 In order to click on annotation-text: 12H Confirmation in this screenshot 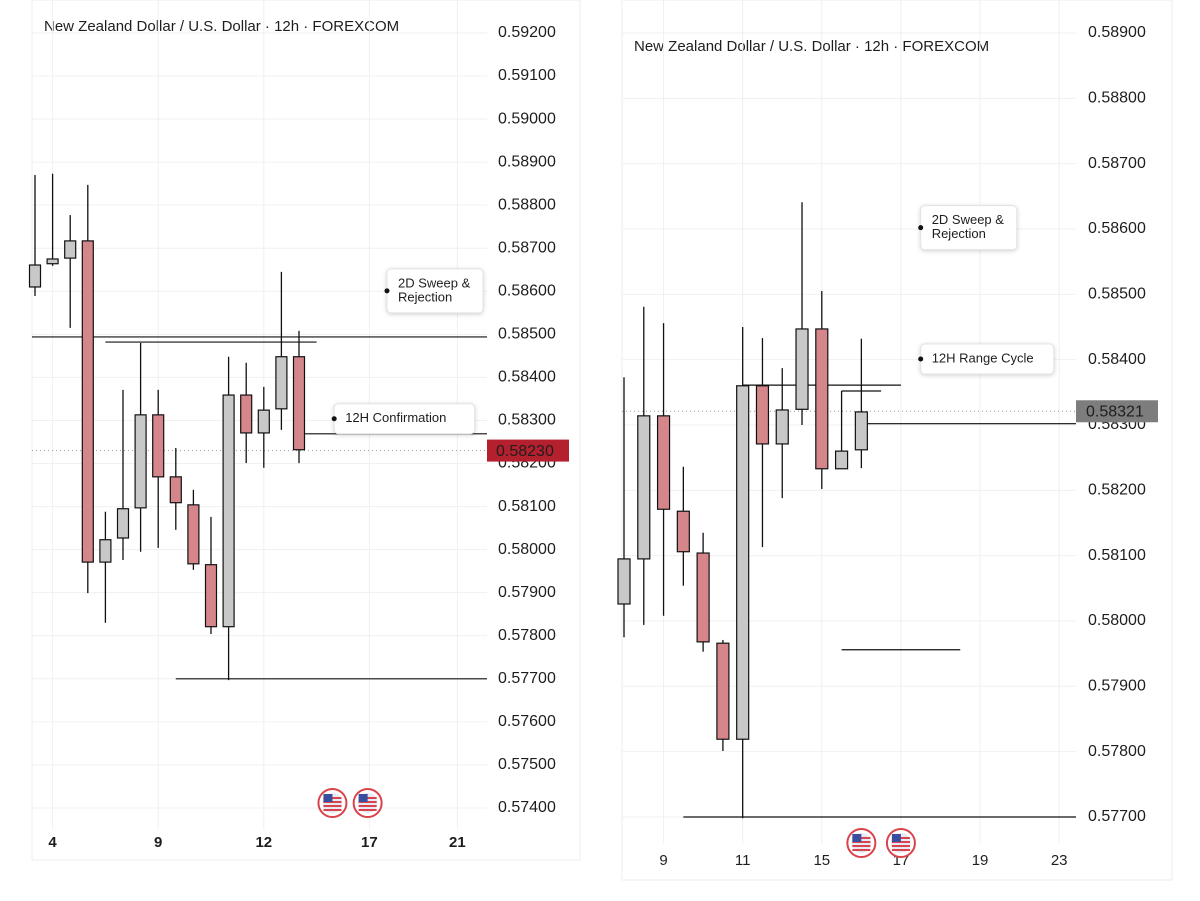, I will do `click(395, 417)`.